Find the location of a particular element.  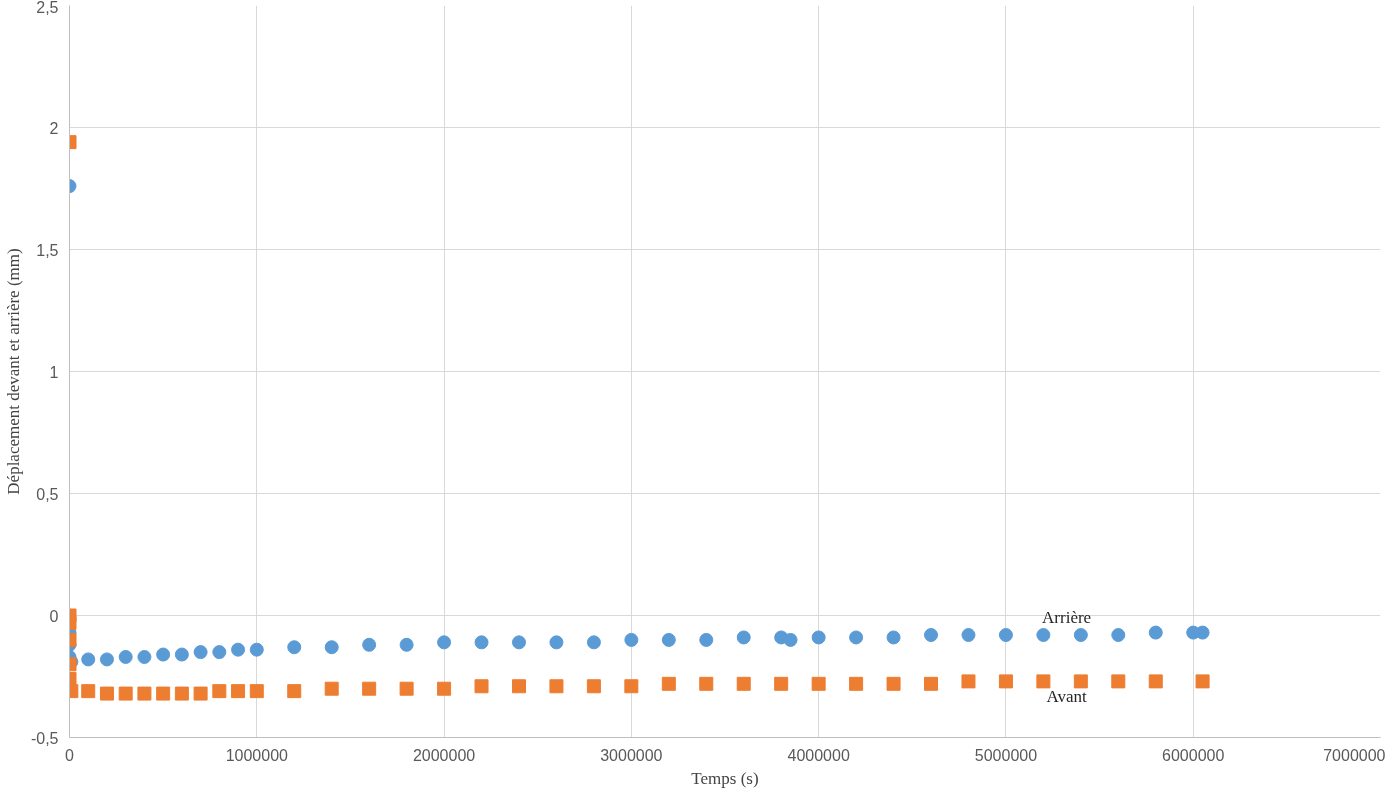

x-axis-title: Temps (s) is located at coordinates (725, 778).